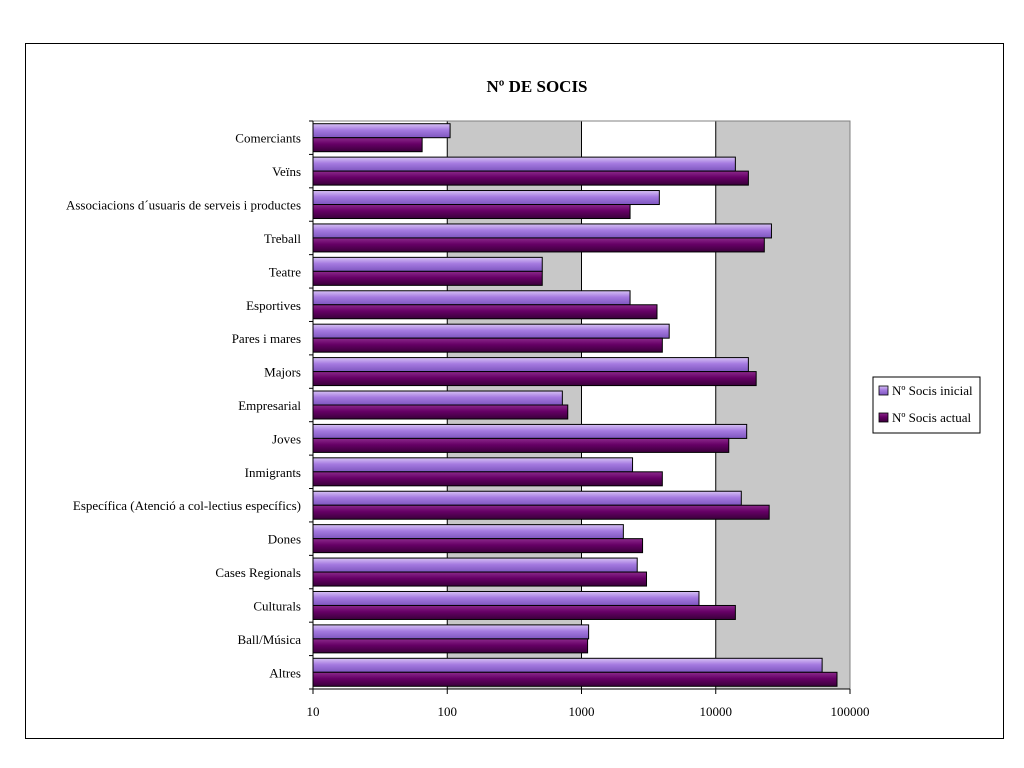 This screenshot has height=768, width=1024. What do you see at coordinates (448, 711) in the screenshot?
I see `x-tick-label: 100` at bounding box center [448, 711].